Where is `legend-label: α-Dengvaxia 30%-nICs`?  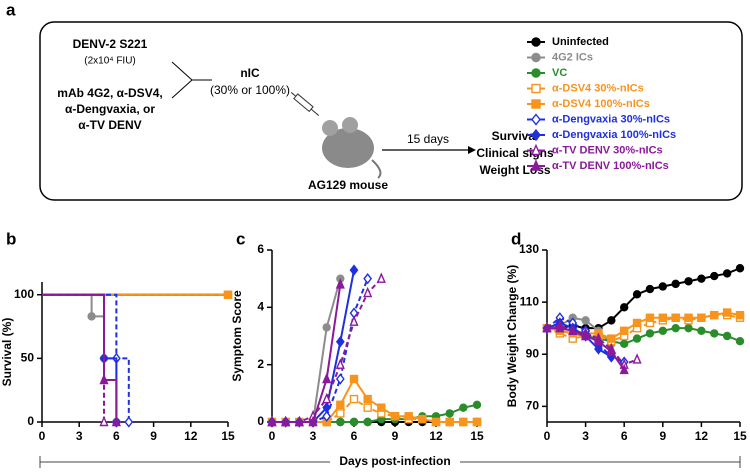 legend-label: α-Dengvaxia 30%-nICs is located at coordinates (611, 119).